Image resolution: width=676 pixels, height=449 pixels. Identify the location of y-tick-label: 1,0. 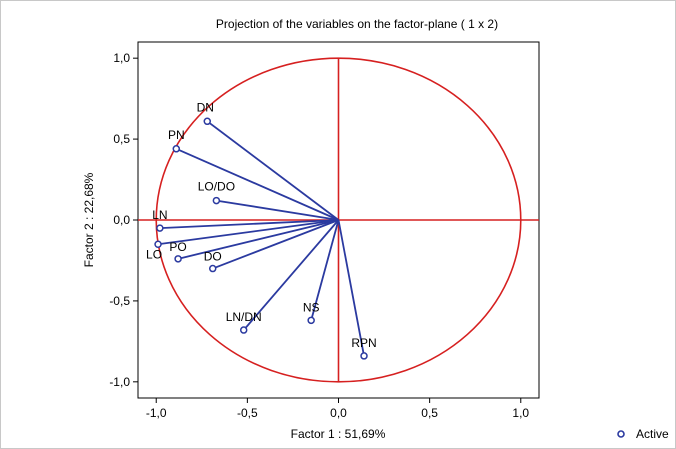
(121, 58).